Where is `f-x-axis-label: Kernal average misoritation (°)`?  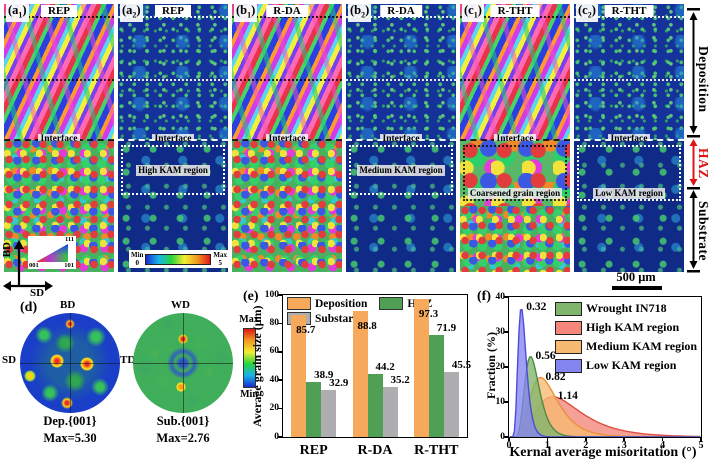 f-x-axis-label: Kernal average misoritation (°) is located at coordinates (603, 452).